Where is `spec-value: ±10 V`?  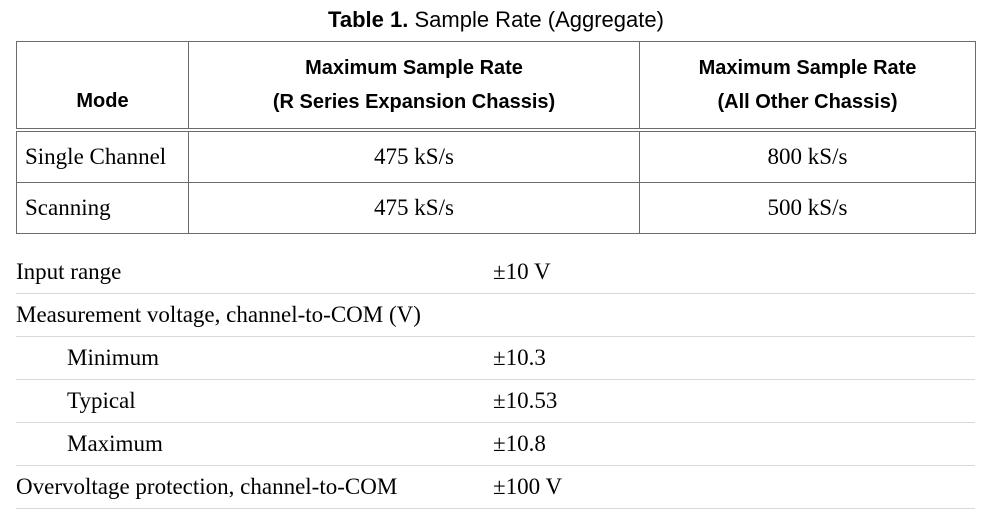
spec-value: ±10 V is located at coordinates (522, 271).